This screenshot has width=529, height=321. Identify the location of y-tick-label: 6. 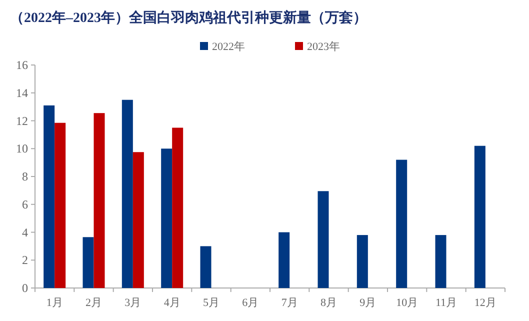
(25, 204).